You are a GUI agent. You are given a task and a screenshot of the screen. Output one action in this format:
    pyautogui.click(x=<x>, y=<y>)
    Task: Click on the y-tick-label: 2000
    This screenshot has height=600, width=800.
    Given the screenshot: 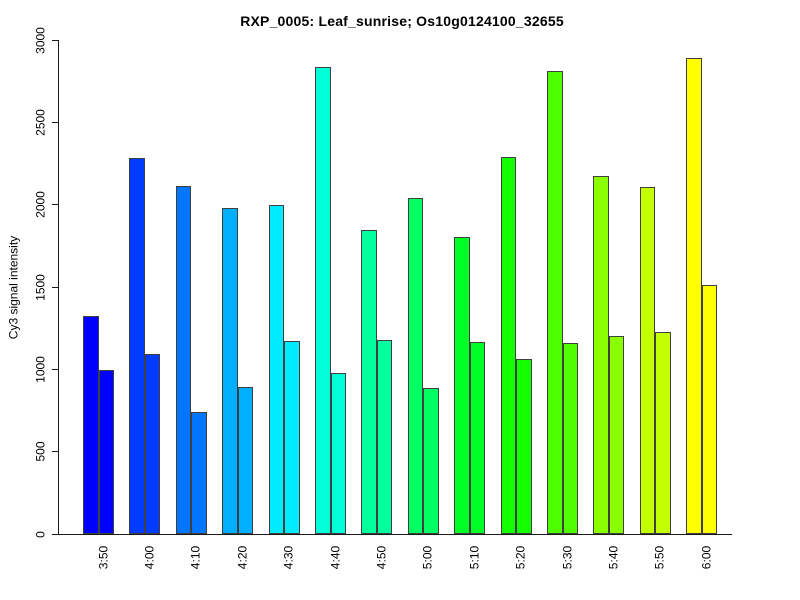 What is the action you would take?
    pyautogui.click(x=40, y=205)
    